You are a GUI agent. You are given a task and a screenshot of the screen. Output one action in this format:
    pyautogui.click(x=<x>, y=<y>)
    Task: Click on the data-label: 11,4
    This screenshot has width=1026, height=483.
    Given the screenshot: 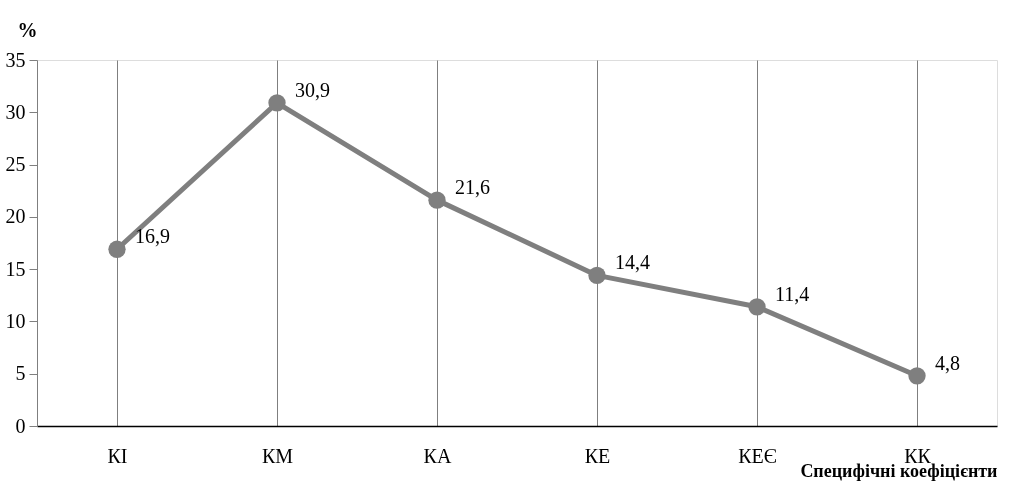 What is the action you would take?
    pyautogui.click(x=792, y=293)
    